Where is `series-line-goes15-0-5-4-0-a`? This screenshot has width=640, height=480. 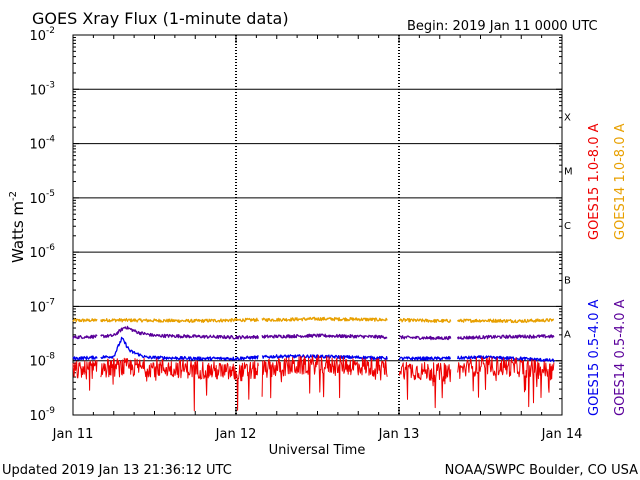
series-line-goes15-0-5-4-0-a is located at coordinates (313, 349).